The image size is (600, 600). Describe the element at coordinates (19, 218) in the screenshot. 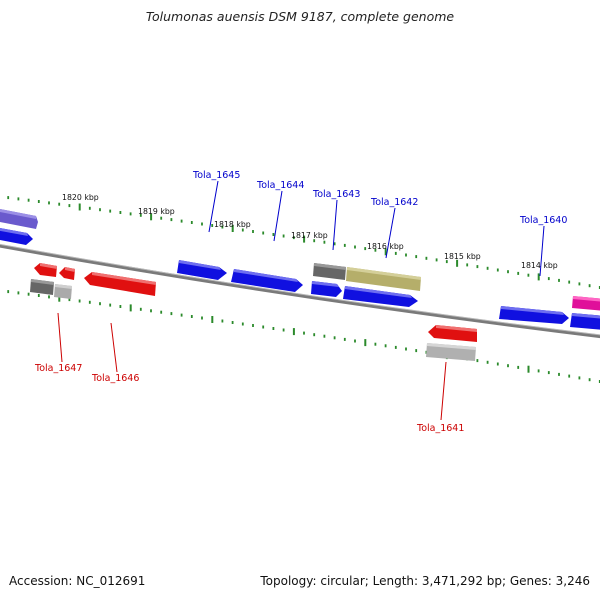

I see `gene-arrow` at that location.